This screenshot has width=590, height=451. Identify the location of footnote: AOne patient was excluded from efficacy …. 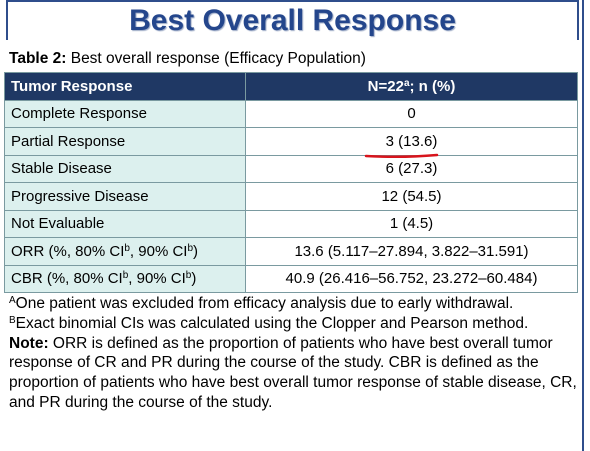
(293, 304).